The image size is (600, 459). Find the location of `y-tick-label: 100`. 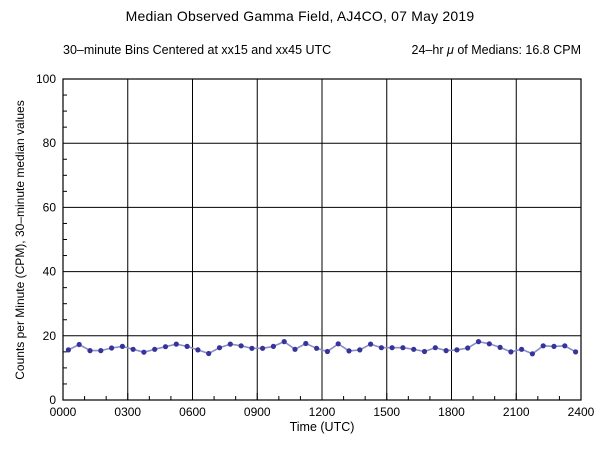

y-tick-label: 100 is located at coordinates (46, 79).